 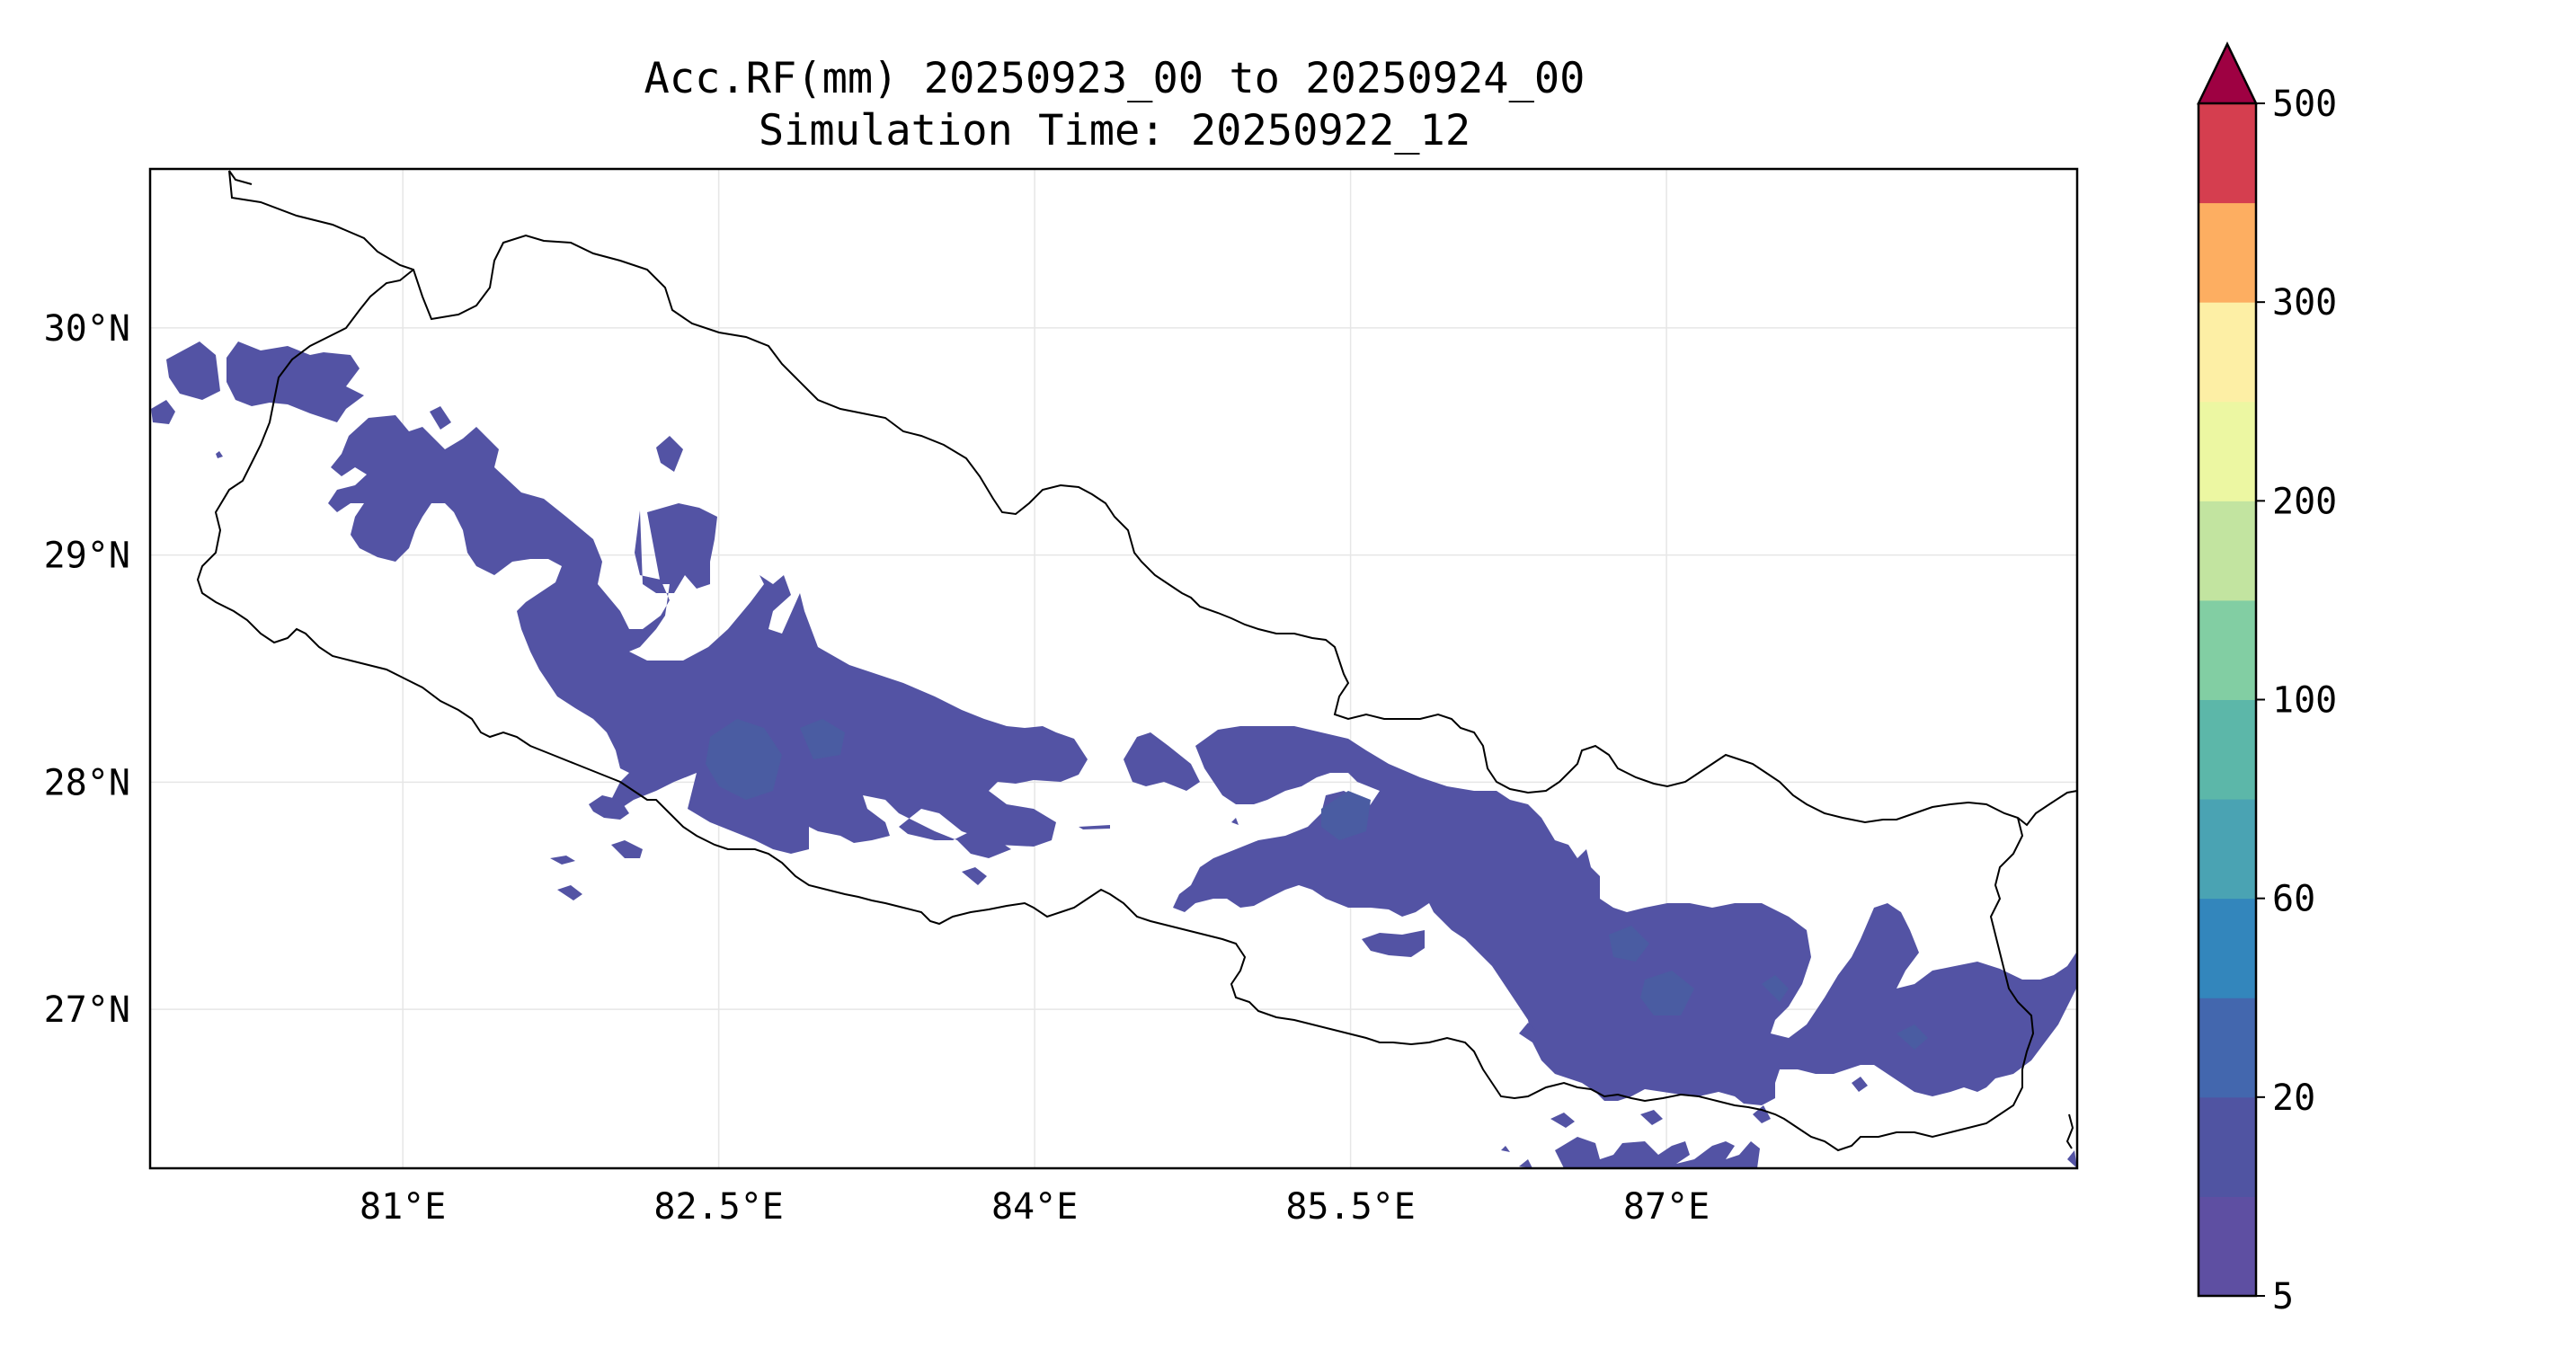 What do you see at coordinates (718, 1207) in the screenshot?
I see `x-tick-label-1: 82.5°E` at bounding box center [718, 1207].